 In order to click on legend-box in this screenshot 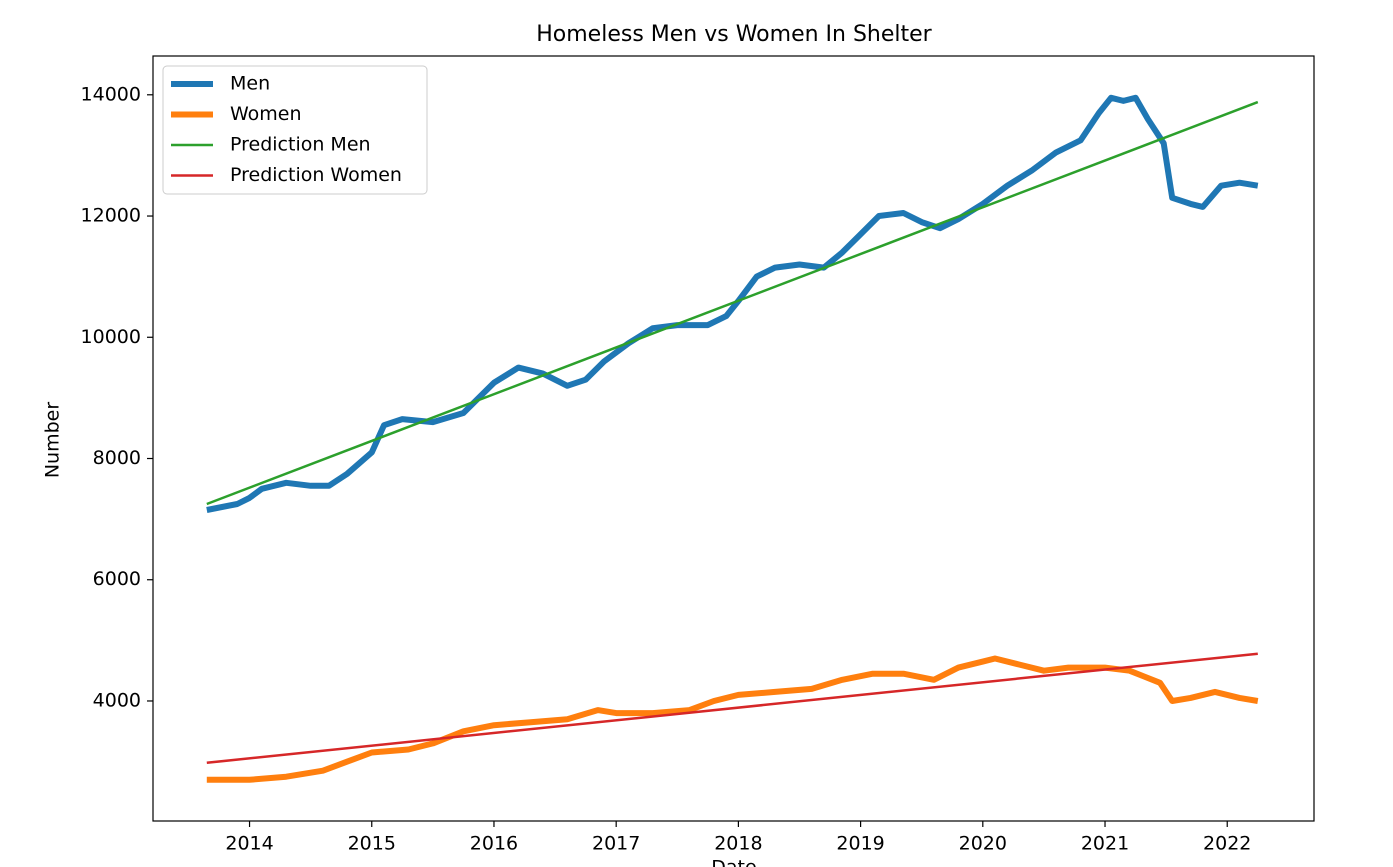, I will do `click(295, 130)`.